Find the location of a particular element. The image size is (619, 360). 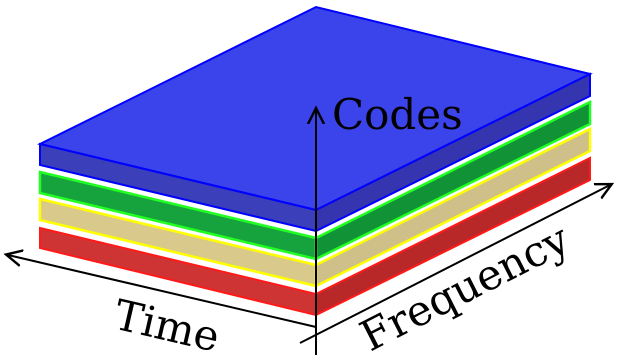

codes-axis-label: Codes is located at coordinates (397, 114).